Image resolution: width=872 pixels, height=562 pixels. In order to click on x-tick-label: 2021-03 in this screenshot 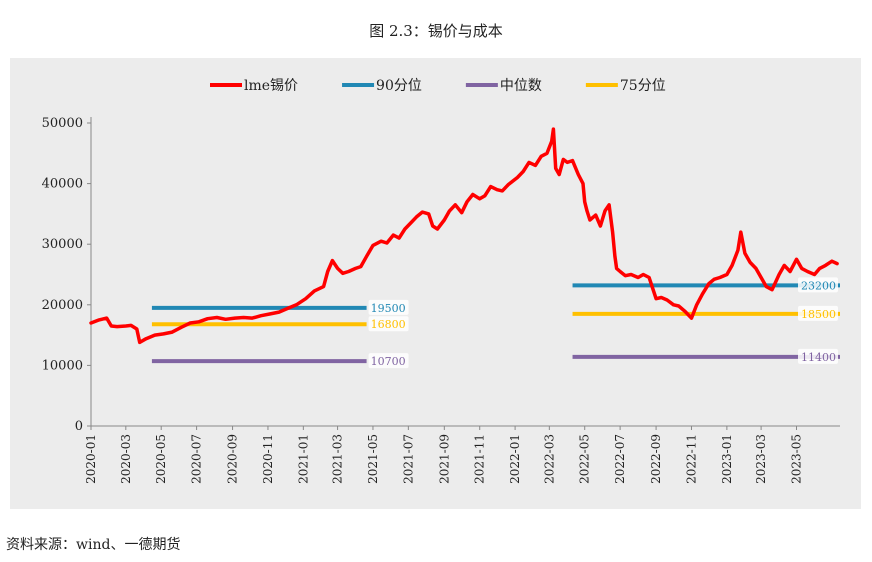, I will do `click(338, 459)`.